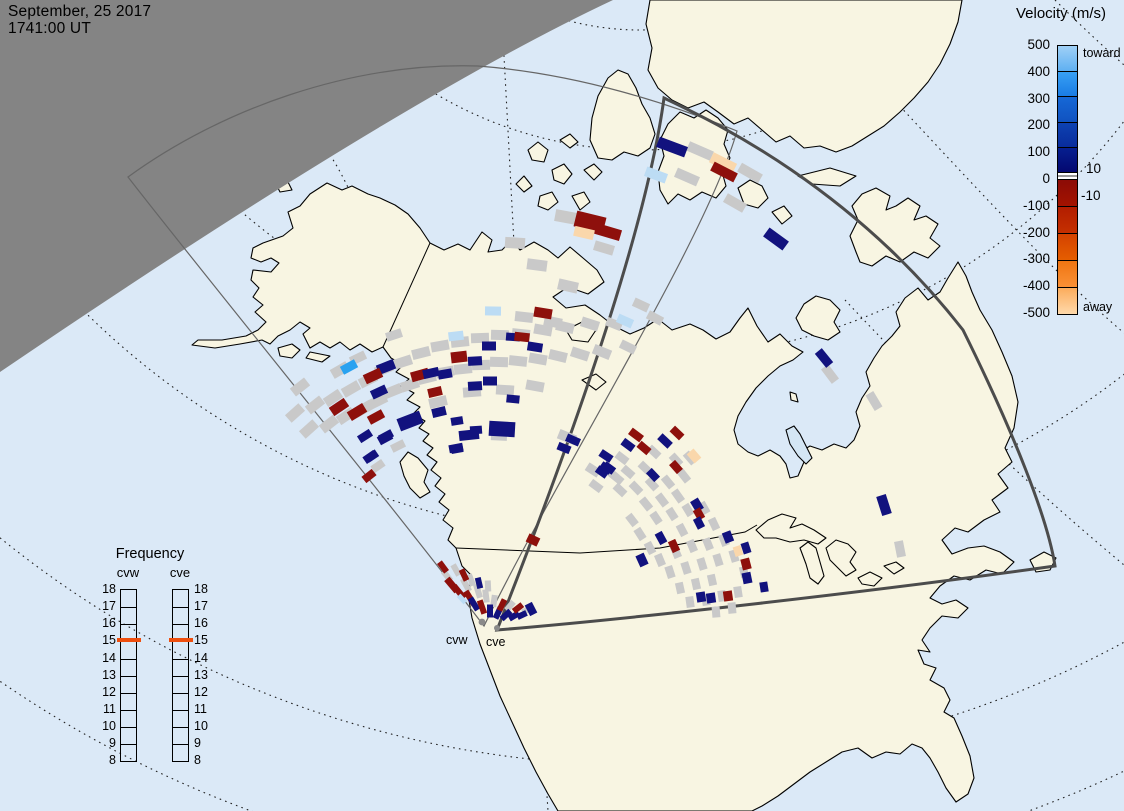 Image resolution: width=1124 pixels, height=811 pixels. Describe the element at coordinates (1098, 307) in the screenshot. I see `away-label: away` at that location.